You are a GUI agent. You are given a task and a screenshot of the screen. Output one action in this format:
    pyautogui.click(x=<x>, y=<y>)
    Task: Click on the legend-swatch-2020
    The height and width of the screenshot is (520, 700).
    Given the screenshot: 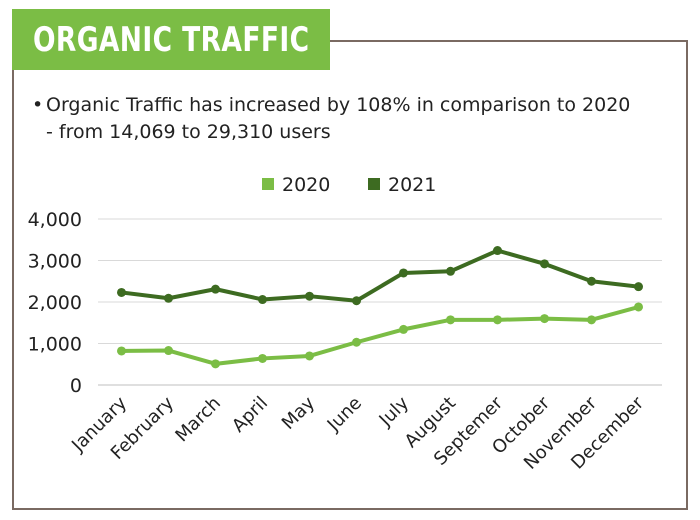 What is the action you would take?
    pyautogui.click(x=268, y=184)
    